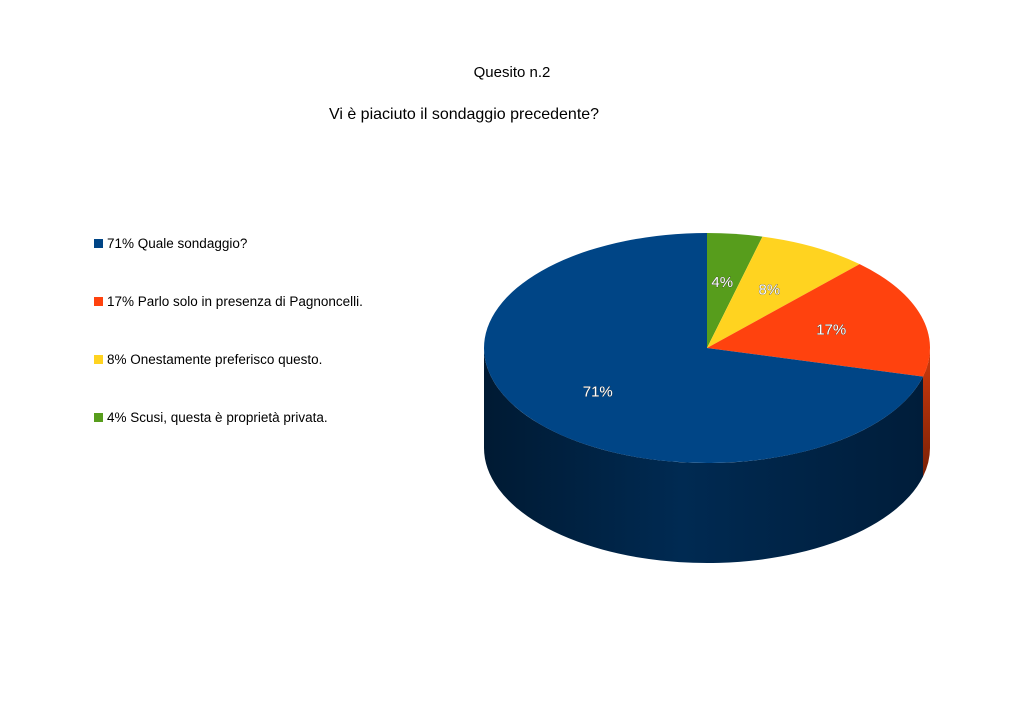 This screenshot has height=723, width=1024. I want to click on pie-side-walls, so click(707, 456).